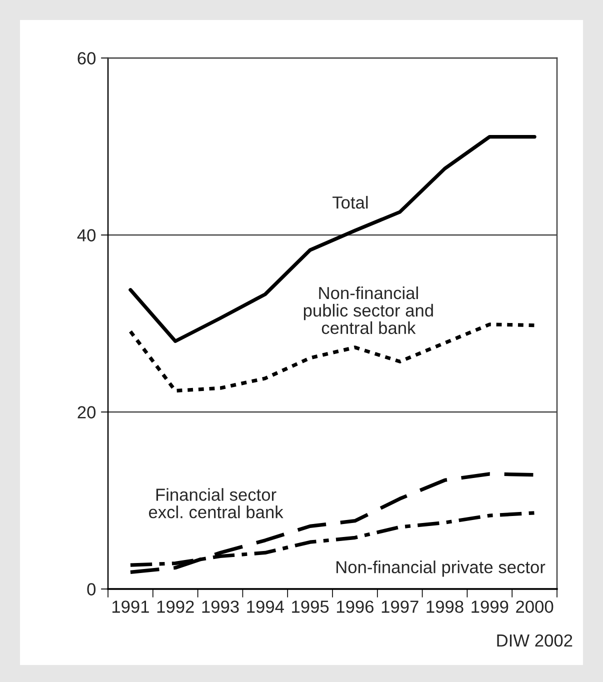 This screenshot has height=682, width=603. Describe the element at coordinates (91, 589) in the screenshot. I see `y-tick-label: 0` at that location.